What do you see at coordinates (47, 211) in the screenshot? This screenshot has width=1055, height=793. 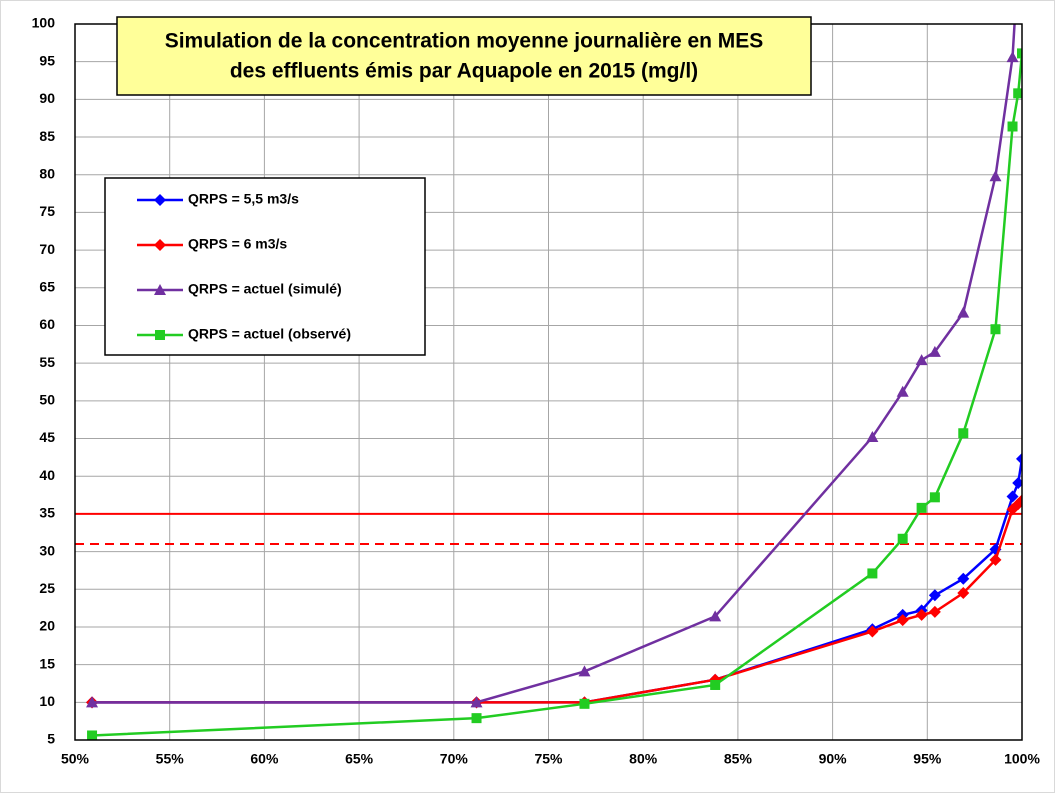 I see `y-tick-label: 75` at bounding box center [47, 211].